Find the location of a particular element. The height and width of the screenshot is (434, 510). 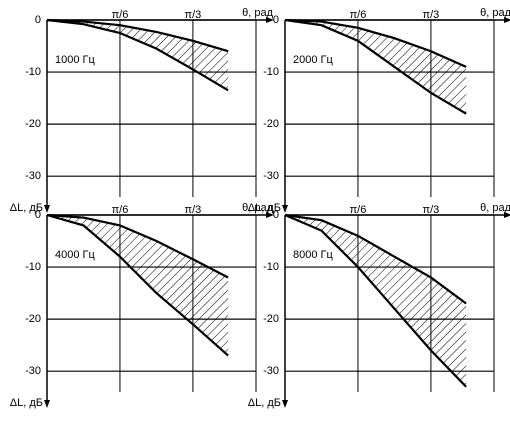

panel-label: 4000 Гц is located at coordinates (75, 255).